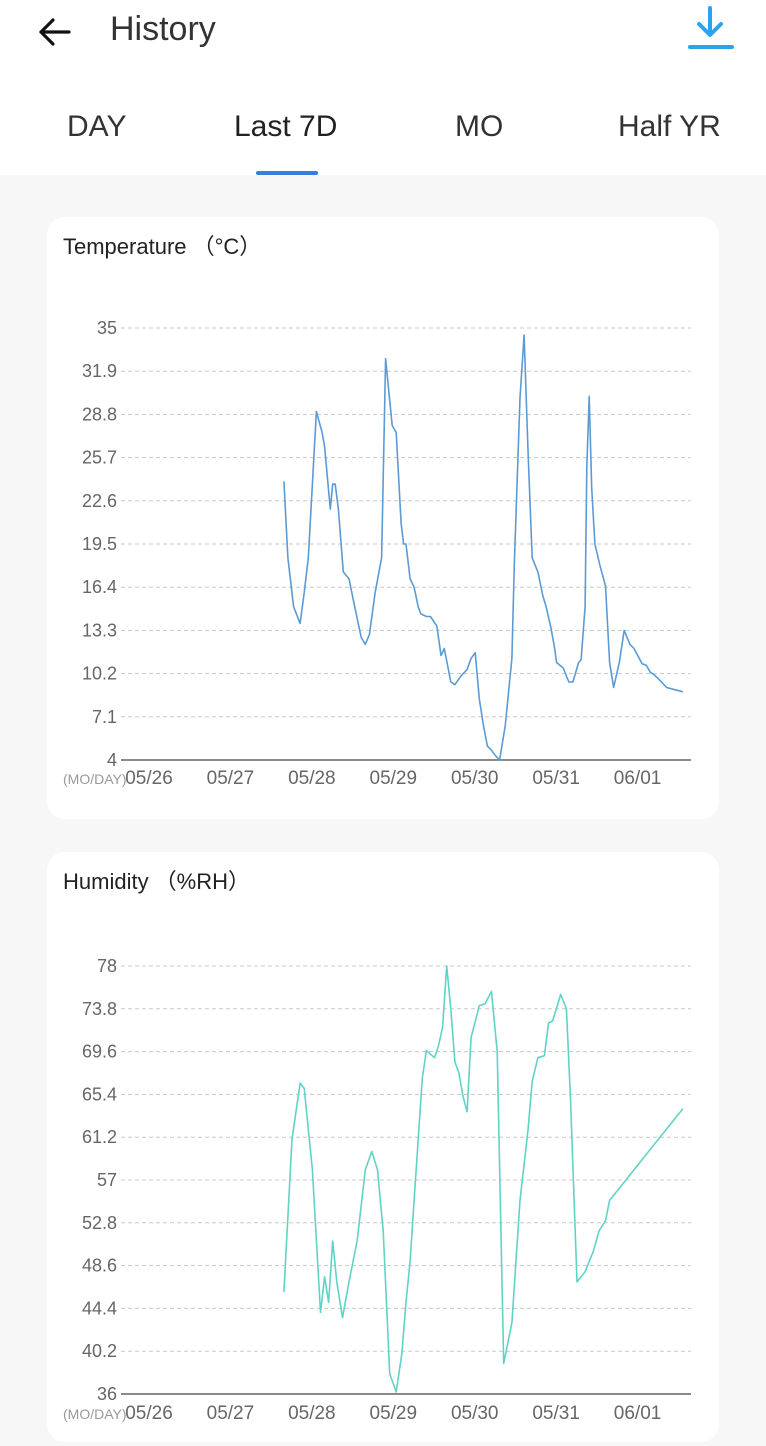 The image size is (766, 1446). Describe the element at coordinates (149, 778) in the screenshot. I see `temperature-x-tick-label: 05/26` at that location.